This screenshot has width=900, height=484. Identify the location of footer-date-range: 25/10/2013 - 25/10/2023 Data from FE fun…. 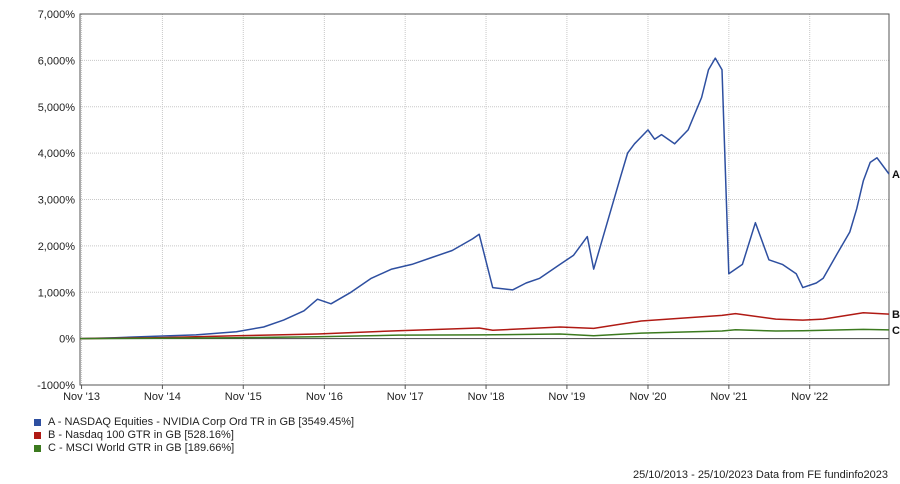
(760, 475).